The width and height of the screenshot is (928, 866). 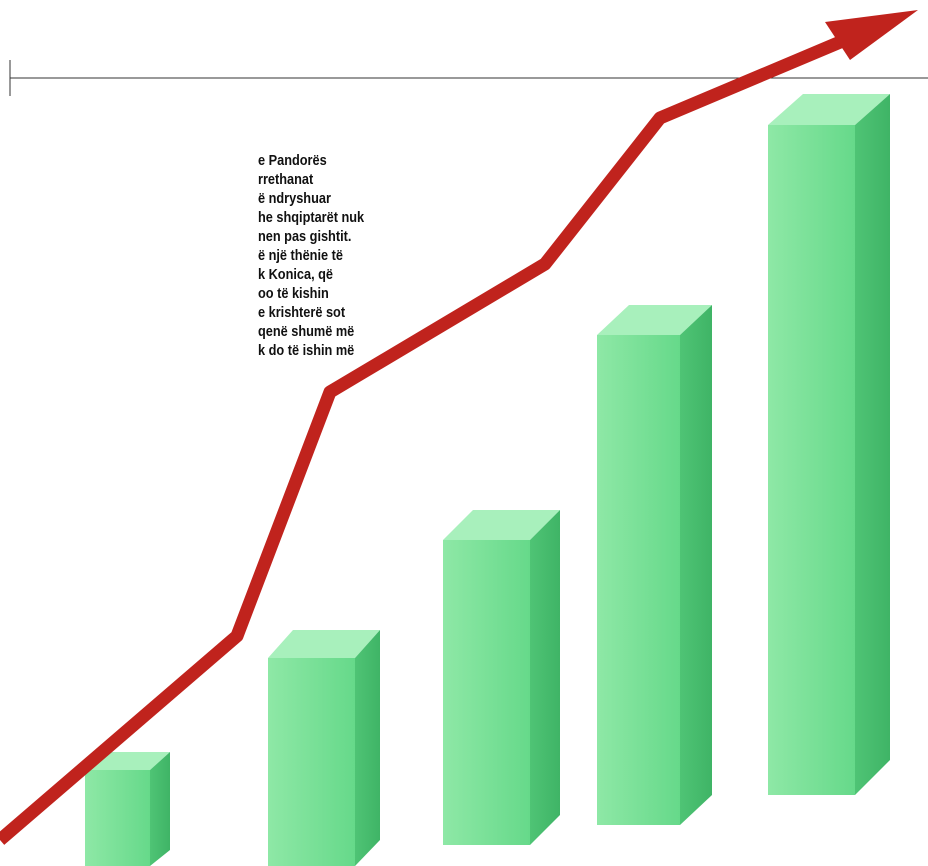 I want to click on text-line: k Konica, që, so click(x=295, y=273).